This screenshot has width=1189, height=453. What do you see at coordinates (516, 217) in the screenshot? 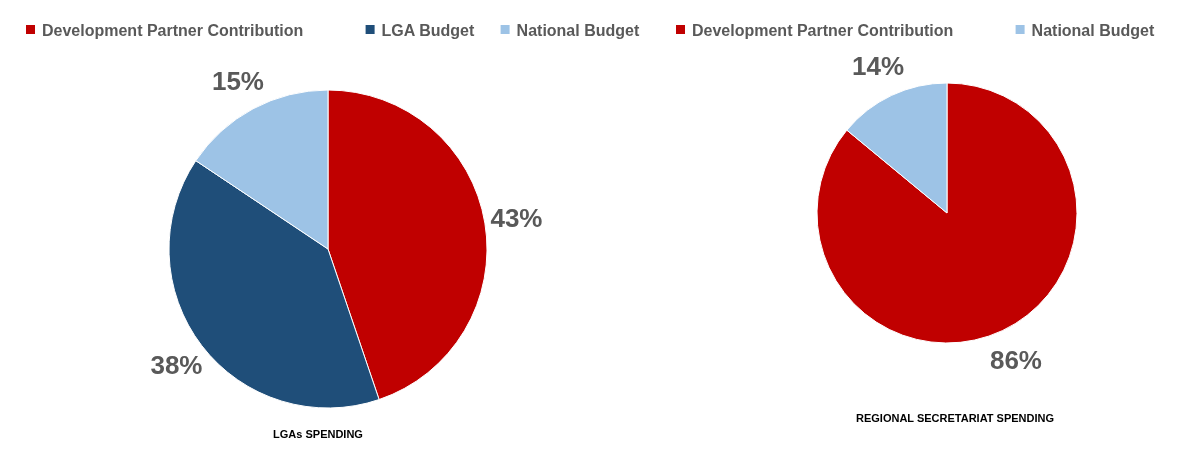
I see `data-label: 43%` at bounding box center [516, 217].